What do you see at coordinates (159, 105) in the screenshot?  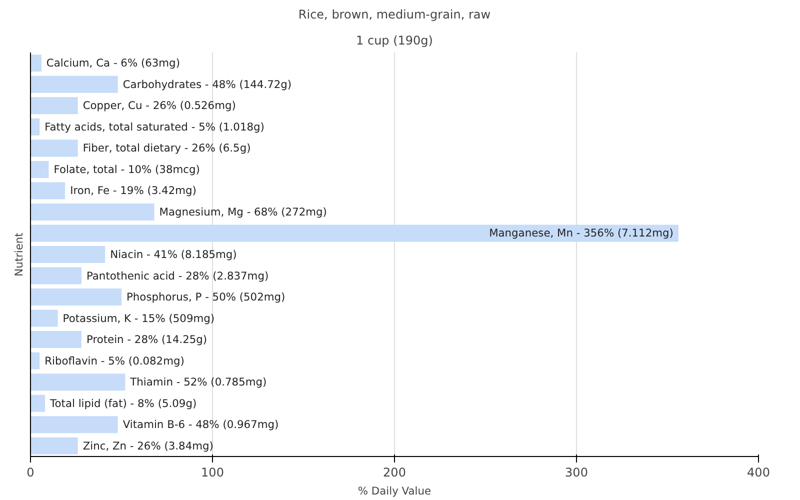 I see `y-tick-label: Copper, Cu - 26% (0.526mg)` at bounding box center [159, 105].